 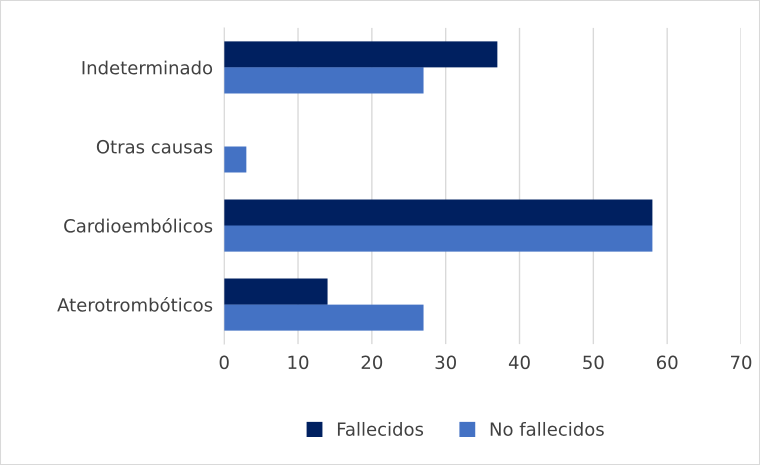 I want to click on legend-label: No fallecidos, so click(x=547, y=429).